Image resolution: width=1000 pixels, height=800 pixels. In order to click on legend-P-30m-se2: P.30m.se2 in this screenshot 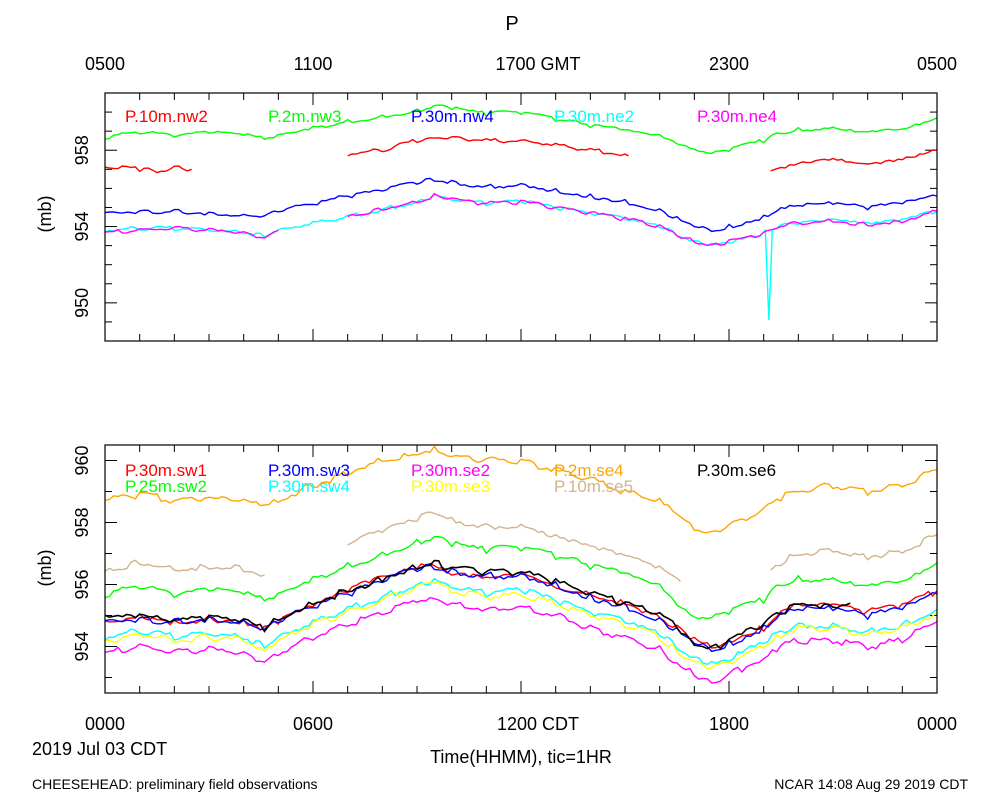, I will do `click(450, 470)`.